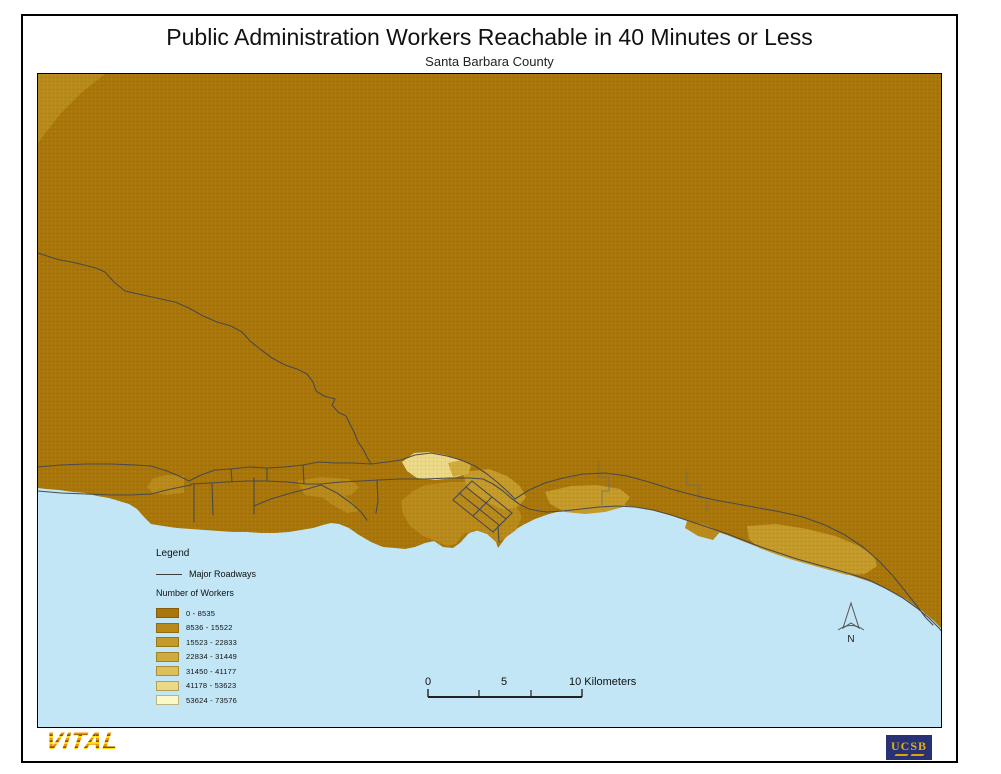 Image resolution: width=1001 pixels, height=774 pixels. What do you see at coordinates (352, 476) in the screenshot?
I see `road-upper` at bounding box center [352, 476].